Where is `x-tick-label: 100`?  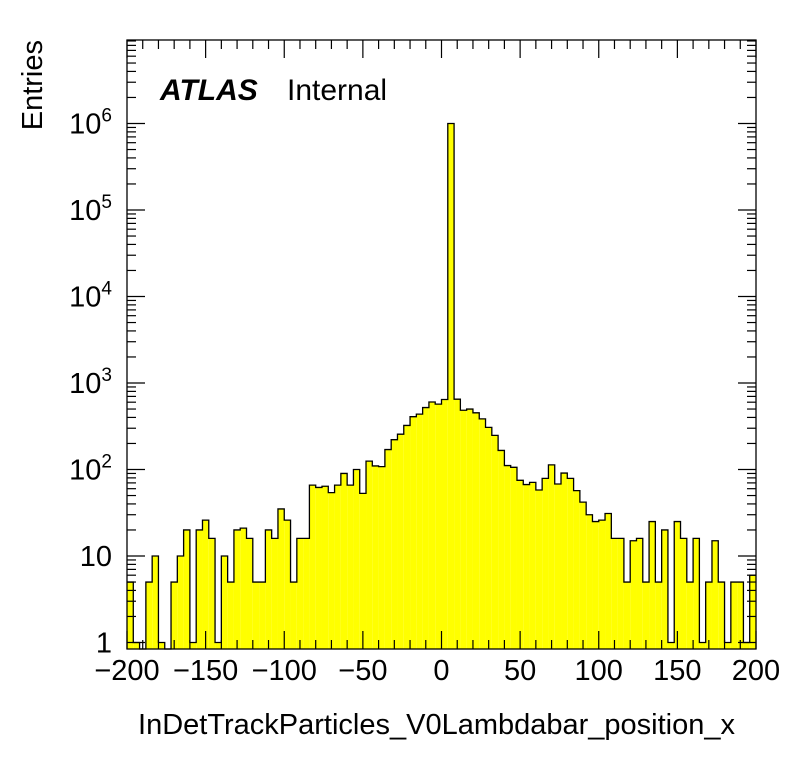 x-tick-label: 100 is located at coordinates (599, 671).